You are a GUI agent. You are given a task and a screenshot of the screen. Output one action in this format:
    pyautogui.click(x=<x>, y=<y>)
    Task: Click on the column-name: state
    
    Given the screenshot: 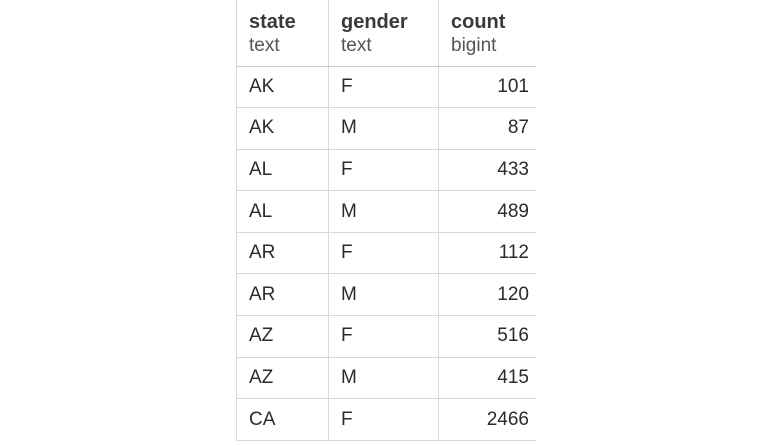 What is the action you would take?
    pyautogui.click(x=272, y=22)
    